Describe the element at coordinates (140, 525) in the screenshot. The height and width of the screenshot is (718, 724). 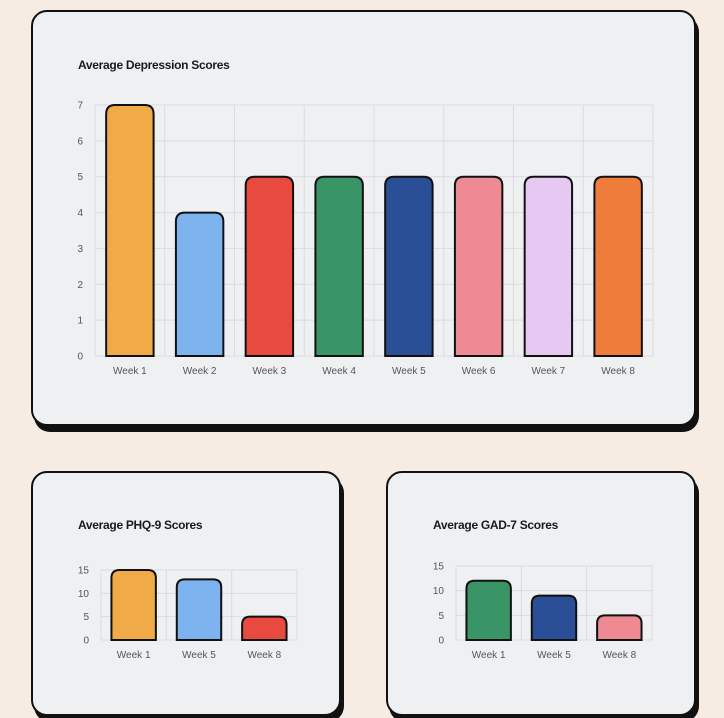
I see `chart-title: Average PHQ-9 Scores` at that location.